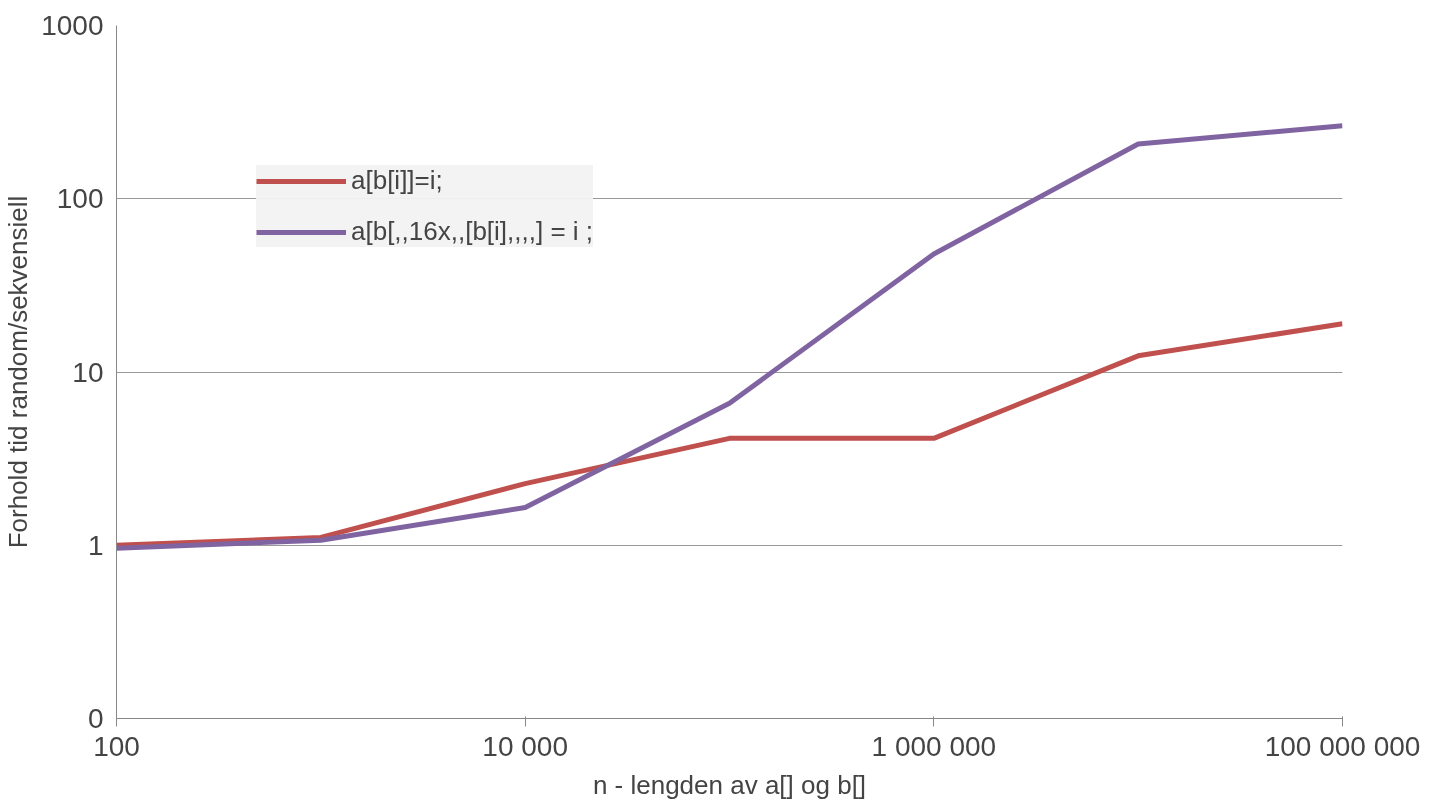  What do you see at coordinates (80, 199) in the screenshot?
I see `y-tick-label: 100` at bounding box center [80, 199].